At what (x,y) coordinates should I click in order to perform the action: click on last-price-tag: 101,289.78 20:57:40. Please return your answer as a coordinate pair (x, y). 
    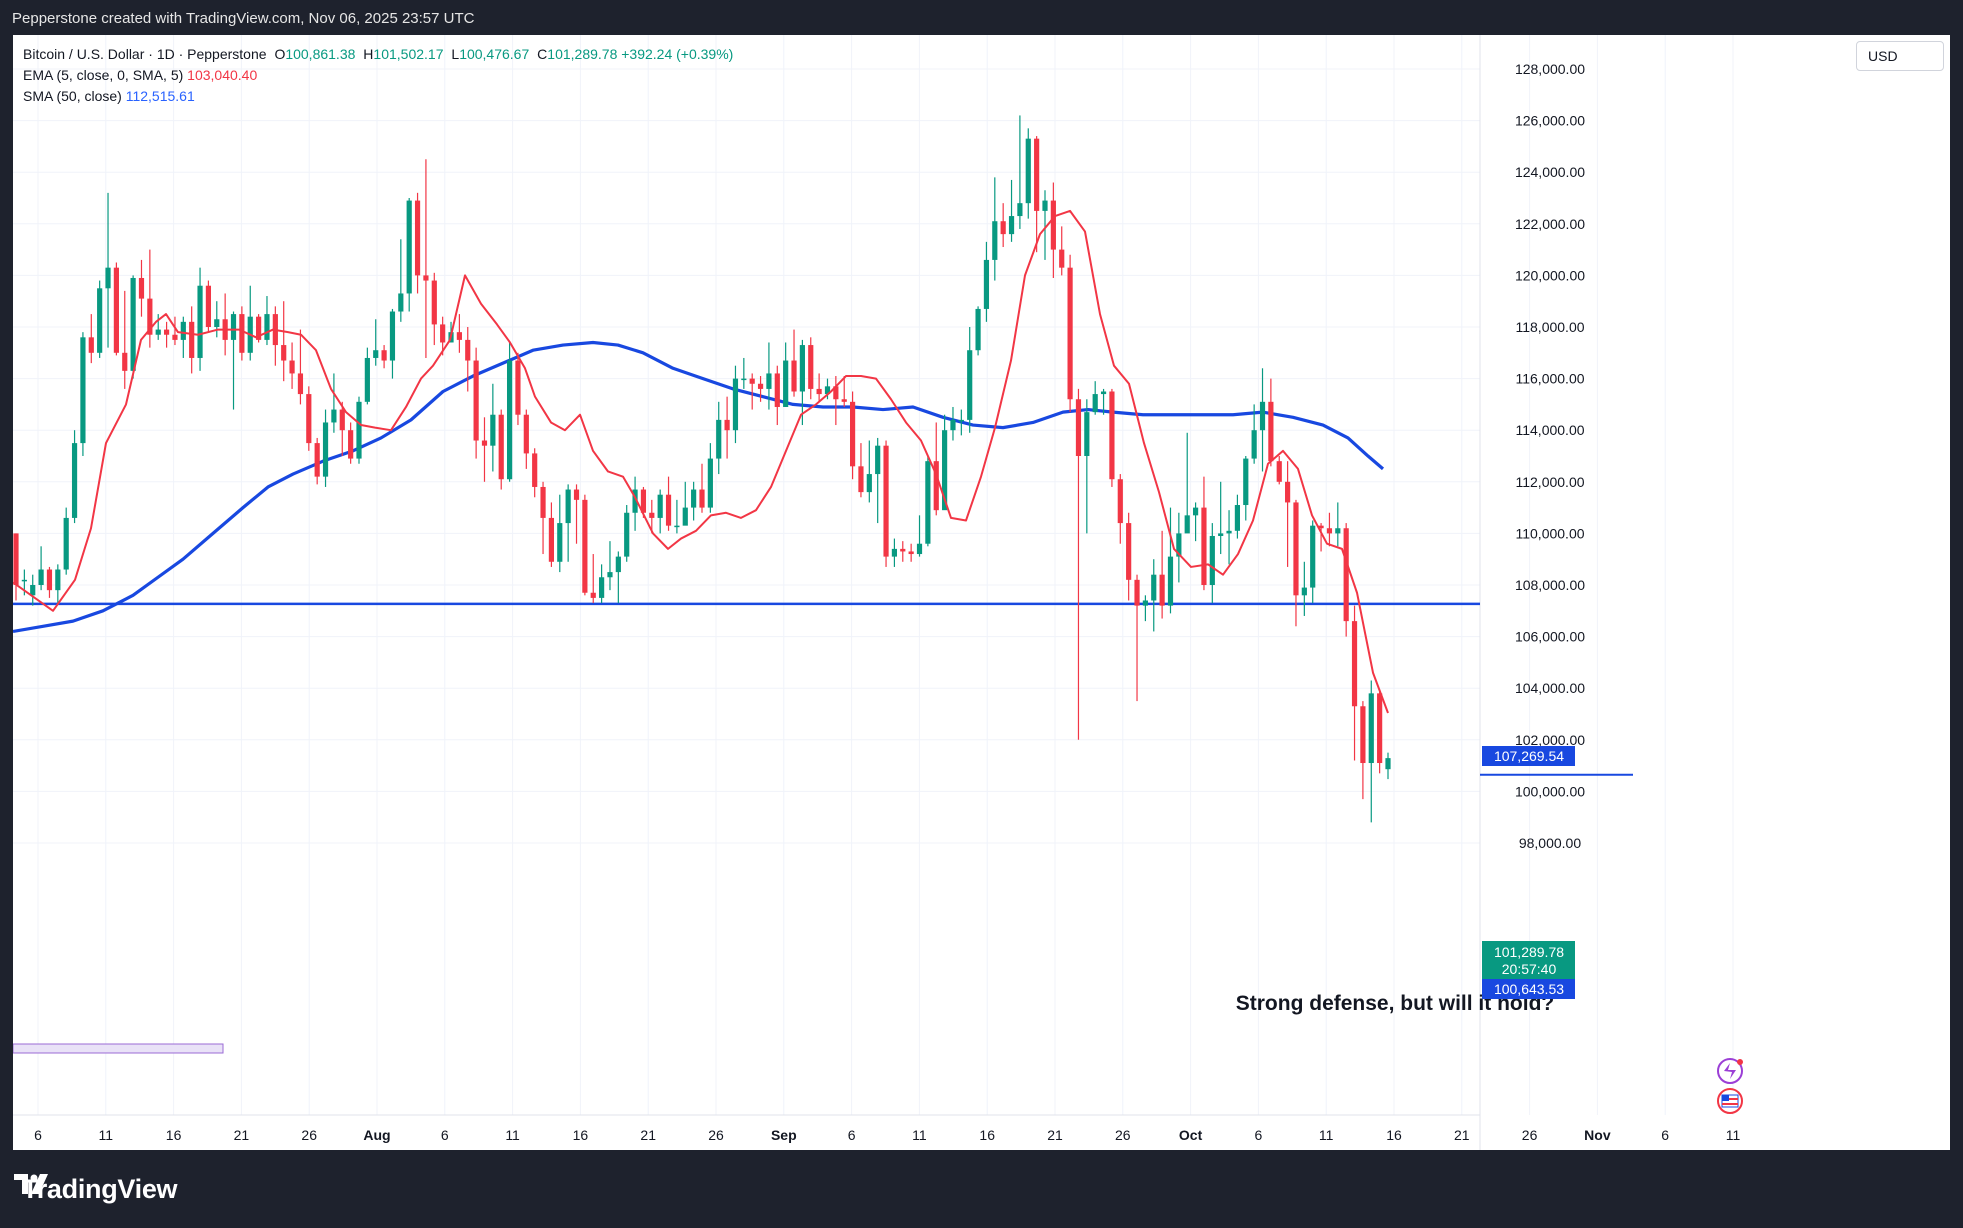
    Looking at the image, I should click on (1528, 960).